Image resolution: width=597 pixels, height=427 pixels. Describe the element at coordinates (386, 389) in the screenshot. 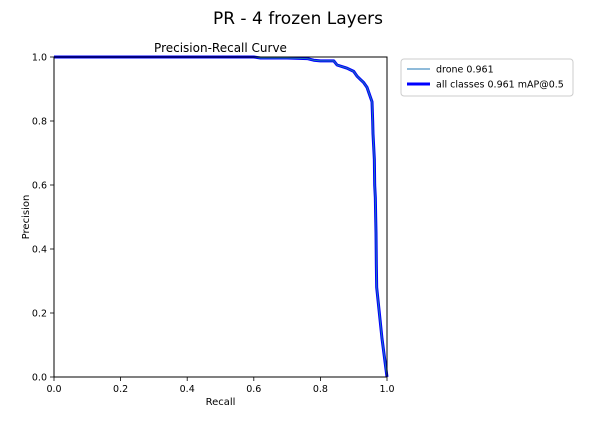

I see `x-tick-label: 1.0` at that location.